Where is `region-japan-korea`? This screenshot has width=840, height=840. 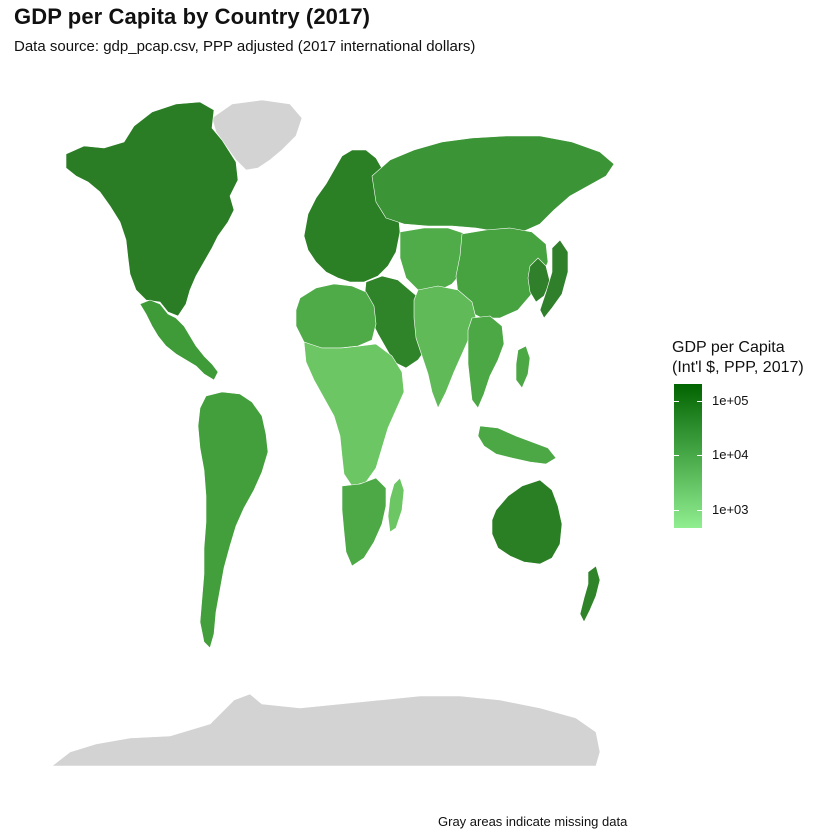
region-japan-korea is located at coordinates (539, 280).